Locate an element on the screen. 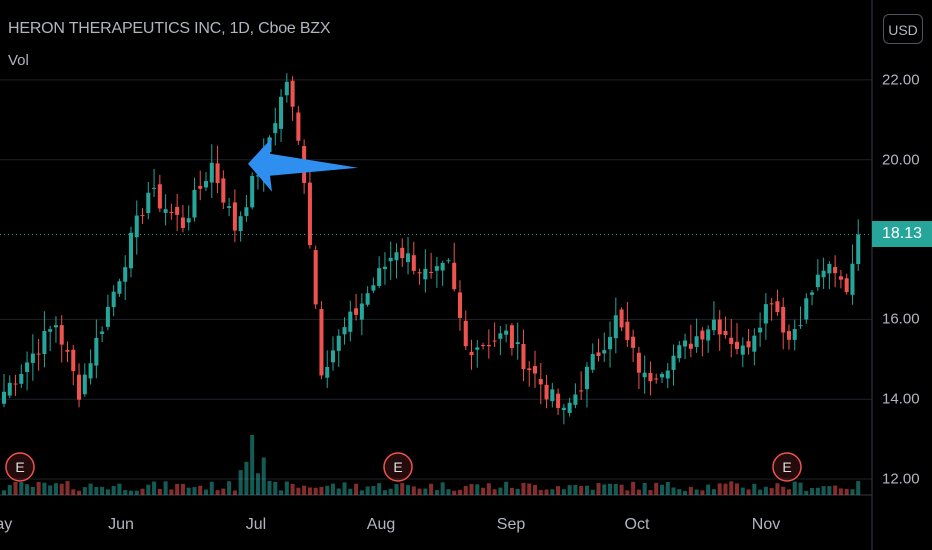 The height and width of the screenshot is (550, 932). y-tick-label: 20.00 is located at coordinates (901, 160).